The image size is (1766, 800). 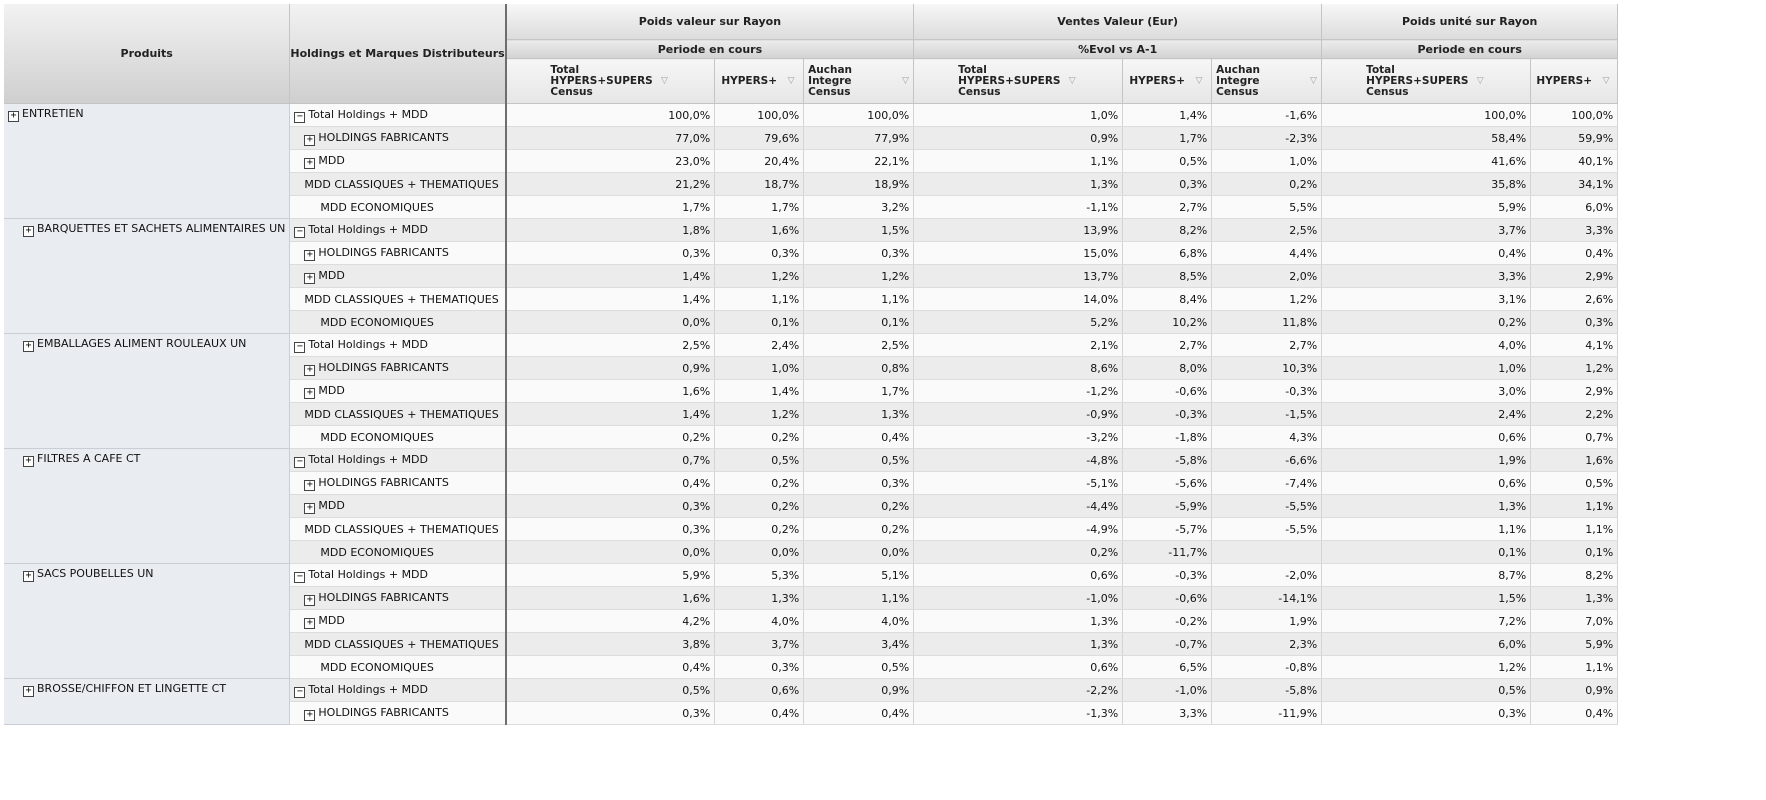 What do you see at coordinates (1267, 230) in the screenshot?
I see `value-cell: 2,5%` at bounding box center [1267, 230].